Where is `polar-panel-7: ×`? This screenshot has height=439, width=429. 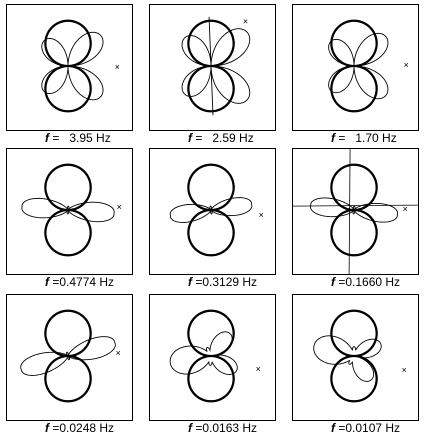
polar-panel-7: × is located at coordinates (69, 357).